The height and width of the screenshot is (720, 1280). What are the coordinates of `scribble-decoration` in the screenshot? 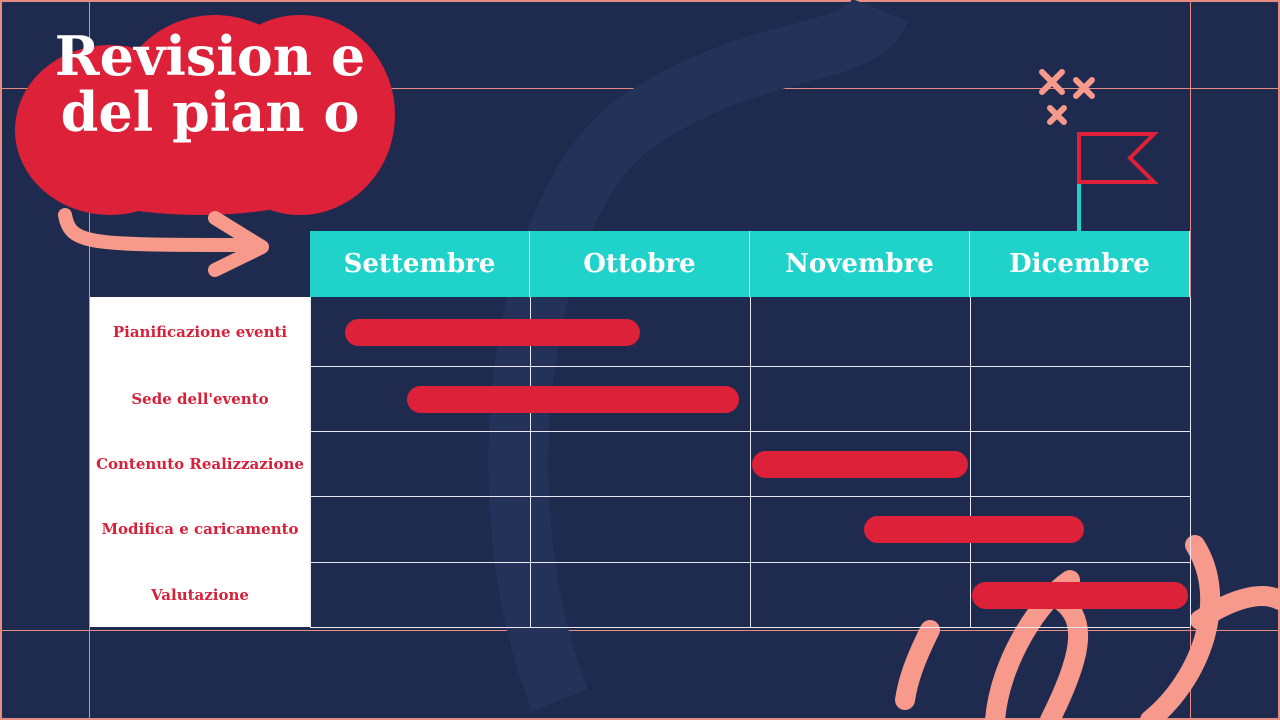 It's located at (1087, 627).